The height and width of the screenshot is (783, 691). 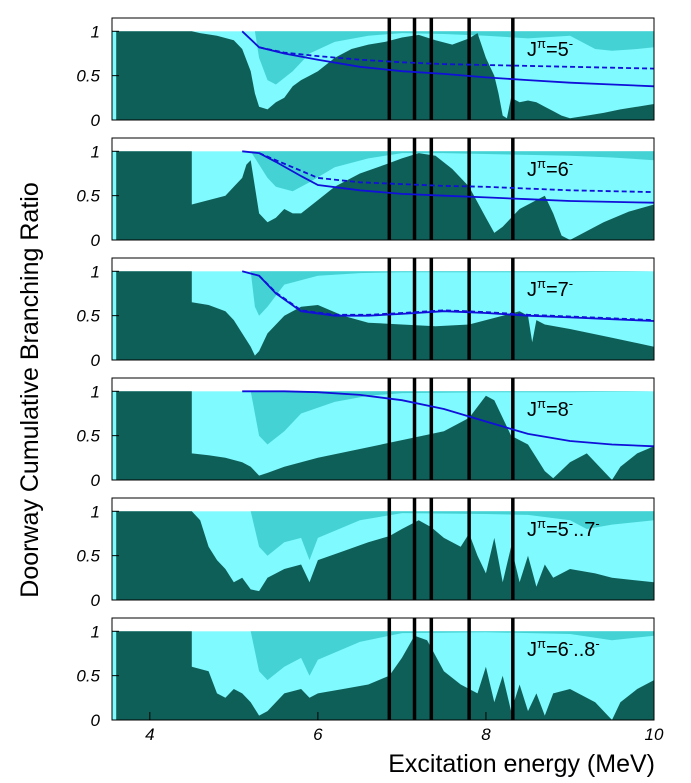 I want to click on x-tick-label: 8, so click(x=486, y=734).